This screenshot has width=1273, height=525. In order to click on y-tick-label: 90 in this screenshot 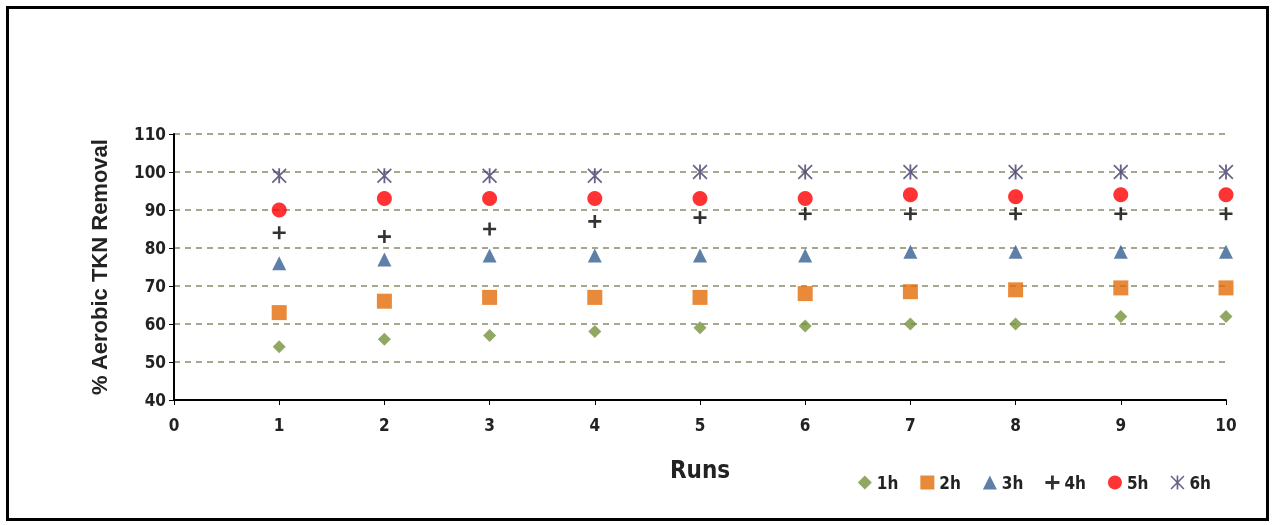, I will do `click(155, 210)`.